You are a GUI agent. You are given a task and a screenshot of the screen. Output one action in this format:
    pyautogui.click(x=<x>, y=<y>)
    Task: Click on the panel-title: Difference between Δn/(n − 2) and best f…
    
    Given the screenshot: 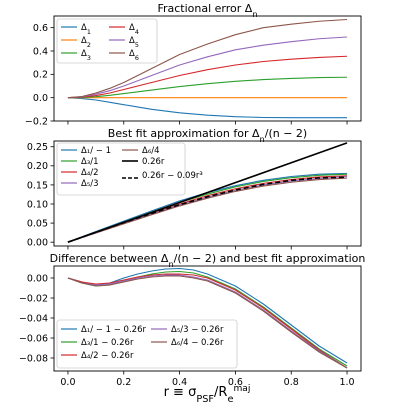 What is the action you would take?
    pyautogui.click(x=208, y=260)
    